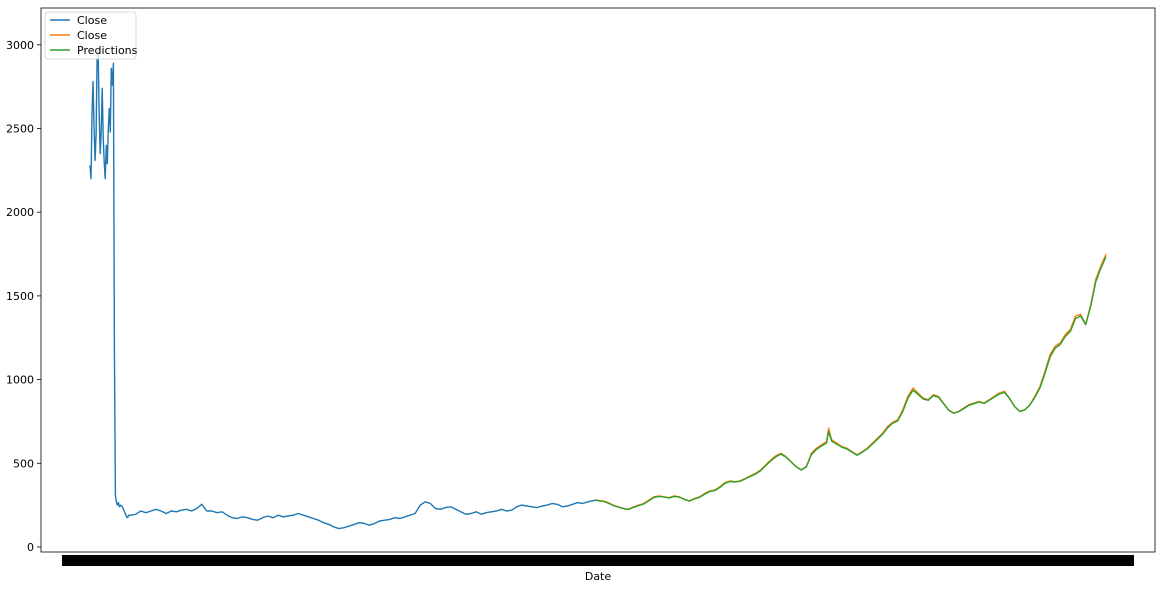 The width and height of the screenshot is (1162, 589). I want to click on y-tick-label: 1500, so click(20, 296).